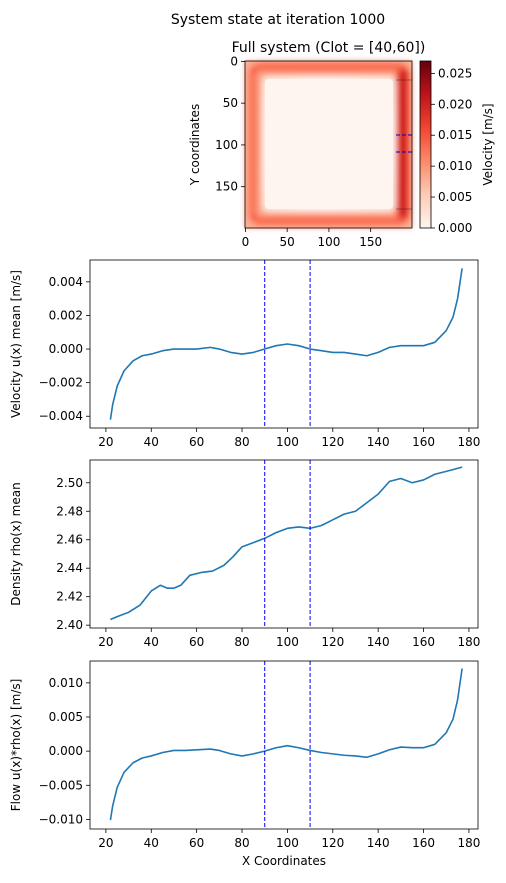 The height and width of the screenshot is (883, 506). What do you see at coordinates (425, 144) in the screenshot?
I see `colorbar-gradient` at bounding box center [425, 144].